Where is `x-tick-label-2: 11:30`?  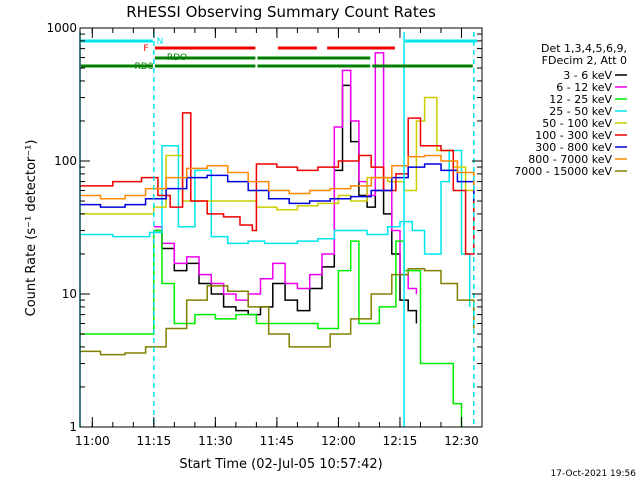
x-tick-label-2: 11:30 is located at coordinates (215, 441).